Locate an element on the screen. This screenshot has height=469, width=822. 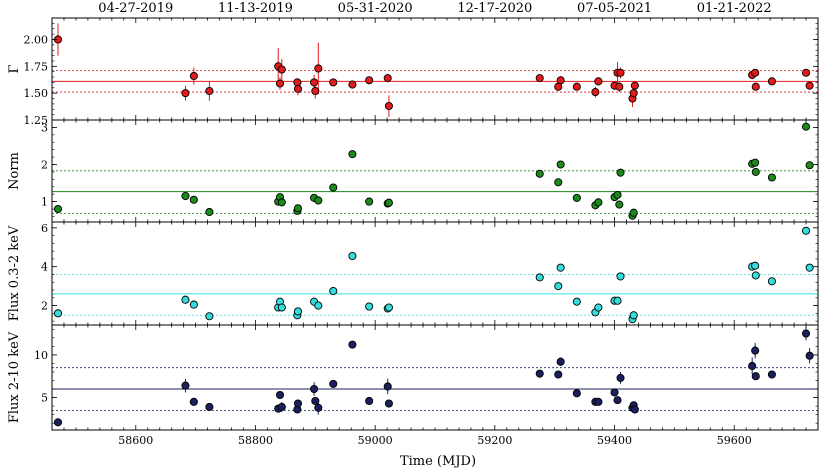
y-tick-label: 1.75 is located at coordinates (36, 66).